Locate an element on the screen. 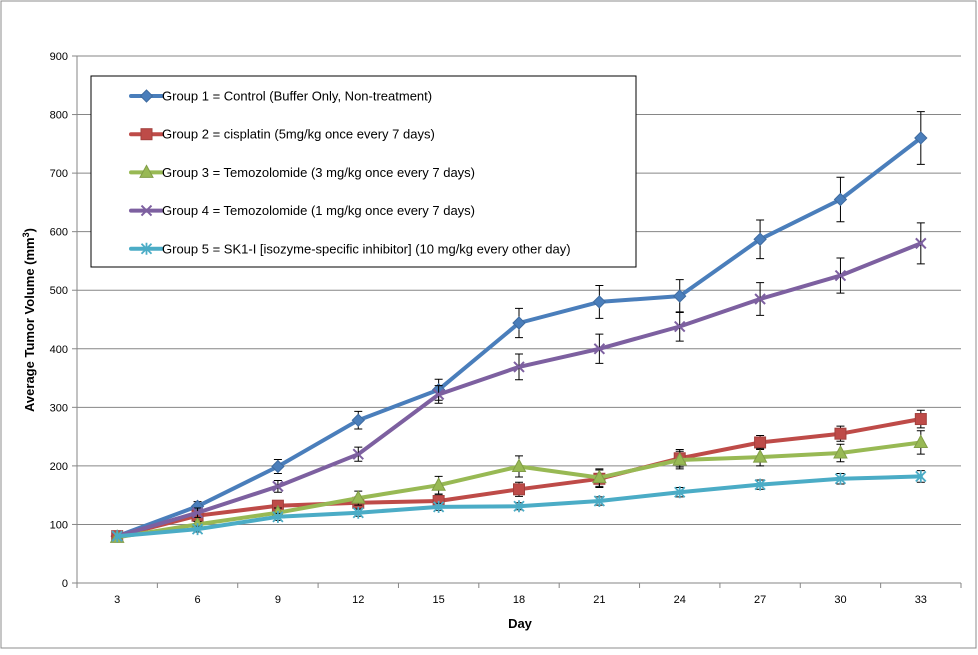  x-tick-labels: 3 6 9 12 15 18 21 24 27 30 33 is located at coordinates (520, 600).